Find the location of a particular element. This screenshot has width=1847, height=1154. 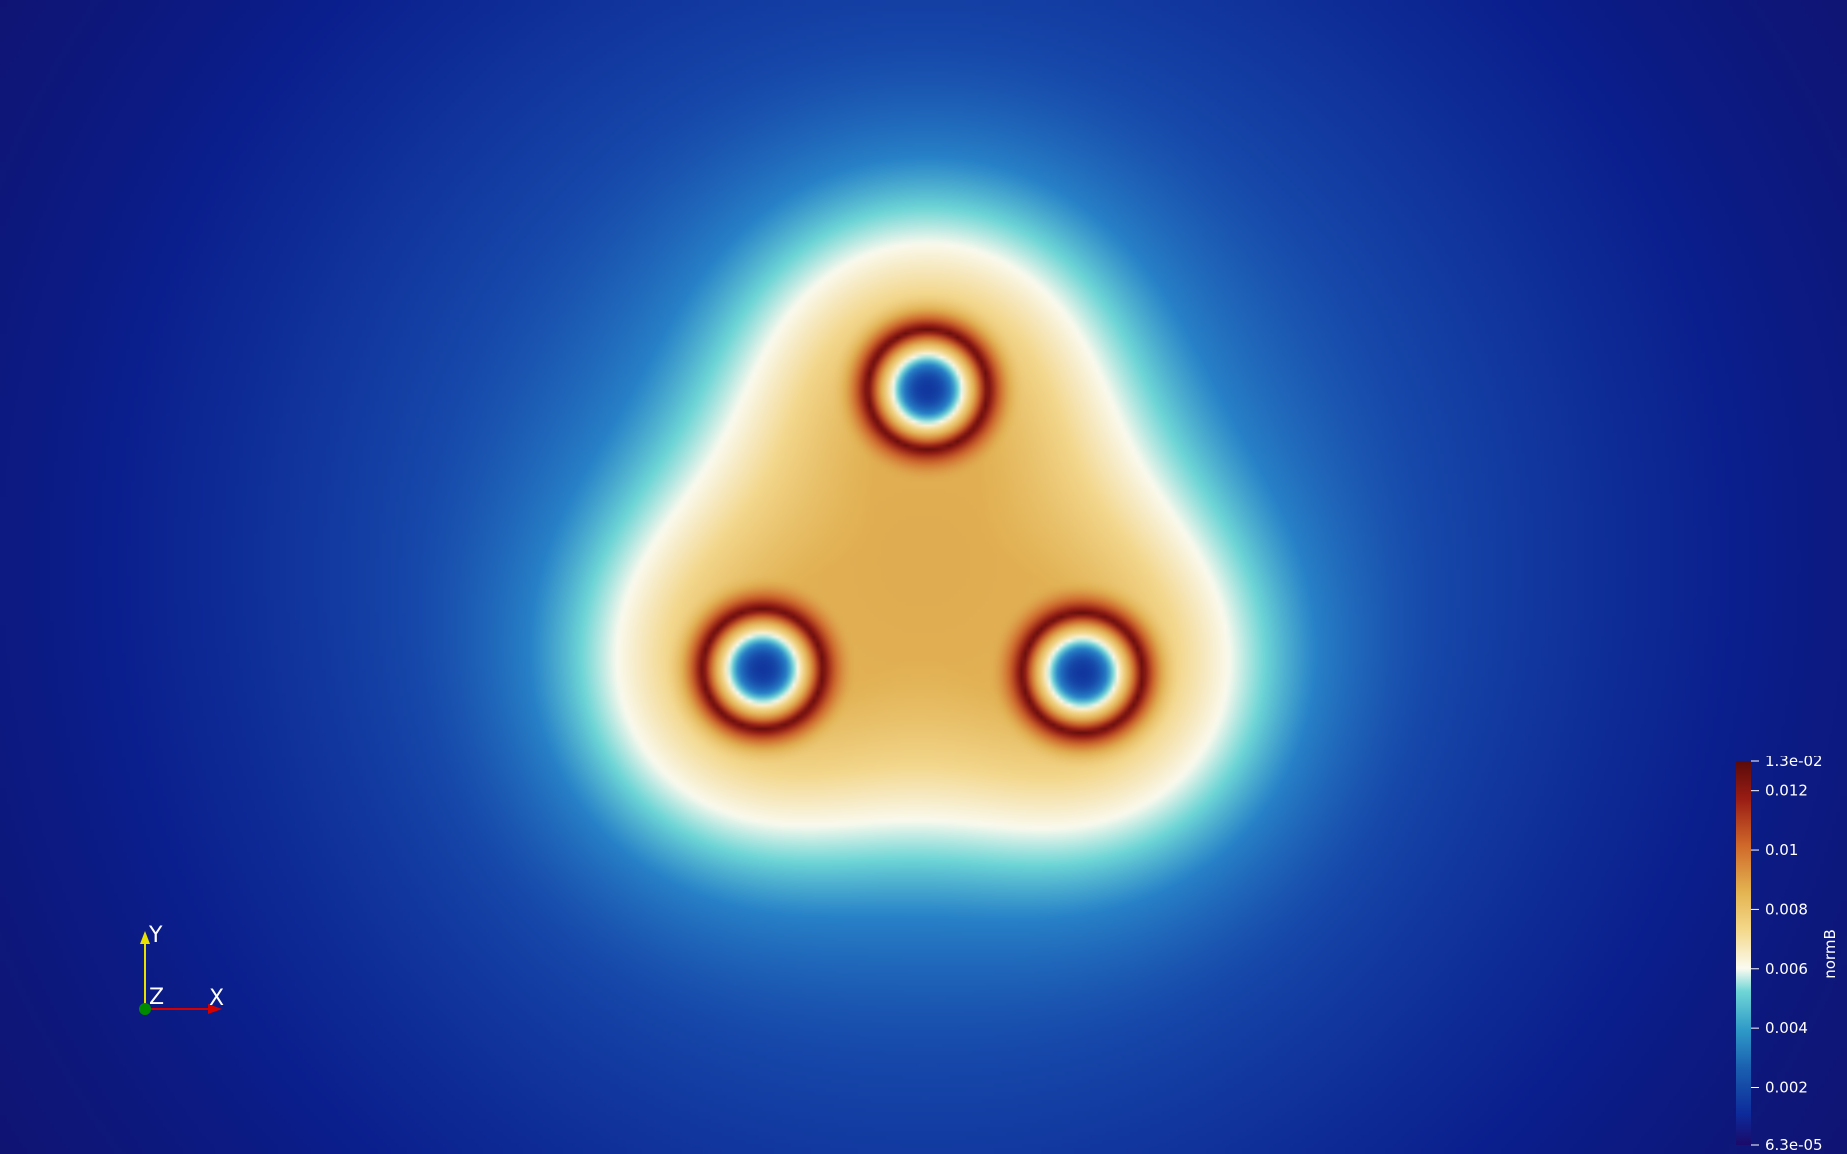

colorbar-tick-label: 0.012 is located at coordinates (1786, 791).